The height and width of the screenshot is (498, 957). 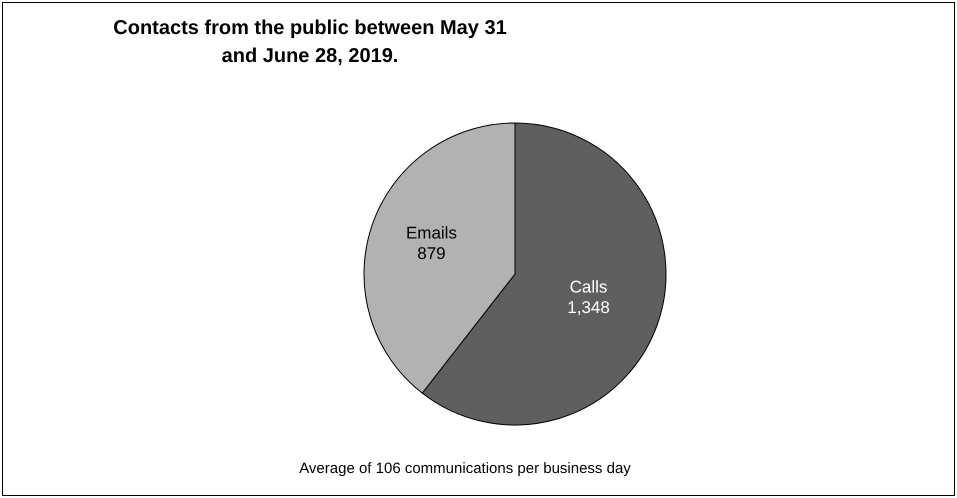 I want to click on slice-label: Calls, so click(x=589, y=287).